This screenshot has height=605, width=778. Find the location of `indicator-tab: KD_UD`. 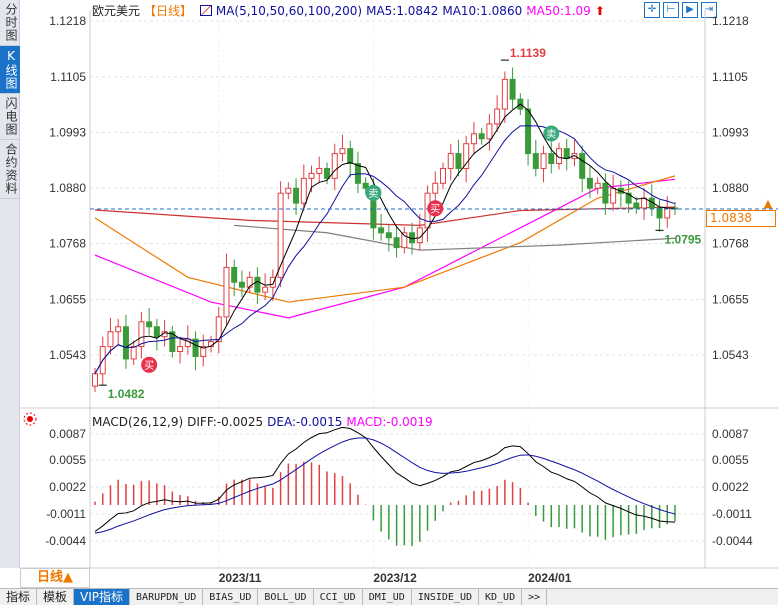

indicator-tab: KD_UD is located at coordinates (501, 597).